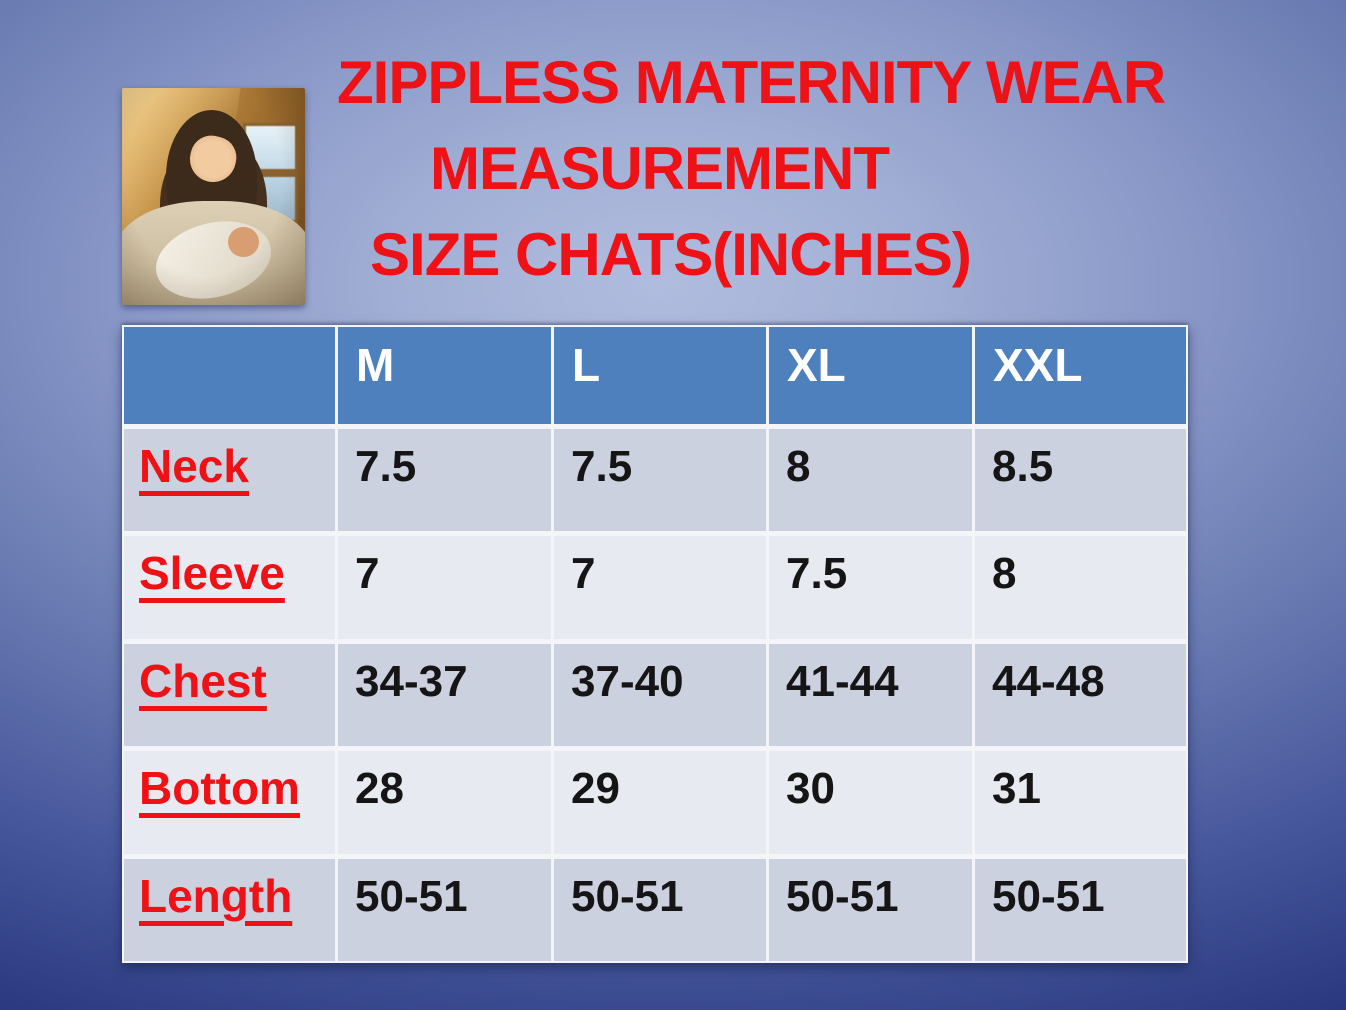 The height and width of the screenshot is (1010, 1346). What do you see at coordinates (660, 909) in the screenshot?
I see `length-l-value: 50-51` at bounding box center [660, 909].